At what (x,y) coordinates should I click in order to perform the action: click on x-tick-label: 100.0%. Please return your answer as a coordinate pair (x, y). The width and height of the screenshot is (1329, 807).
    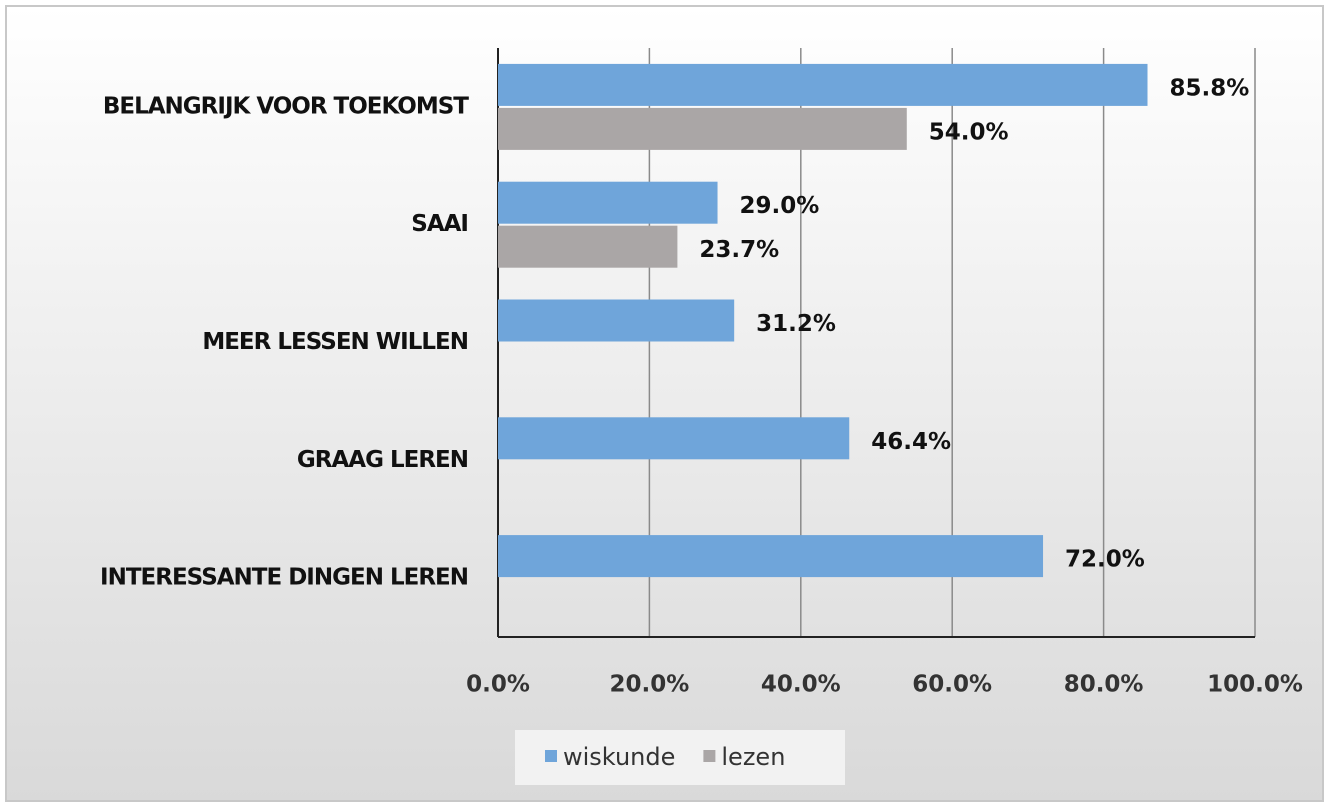
    Looking at the image, I should click on (1255, 685).